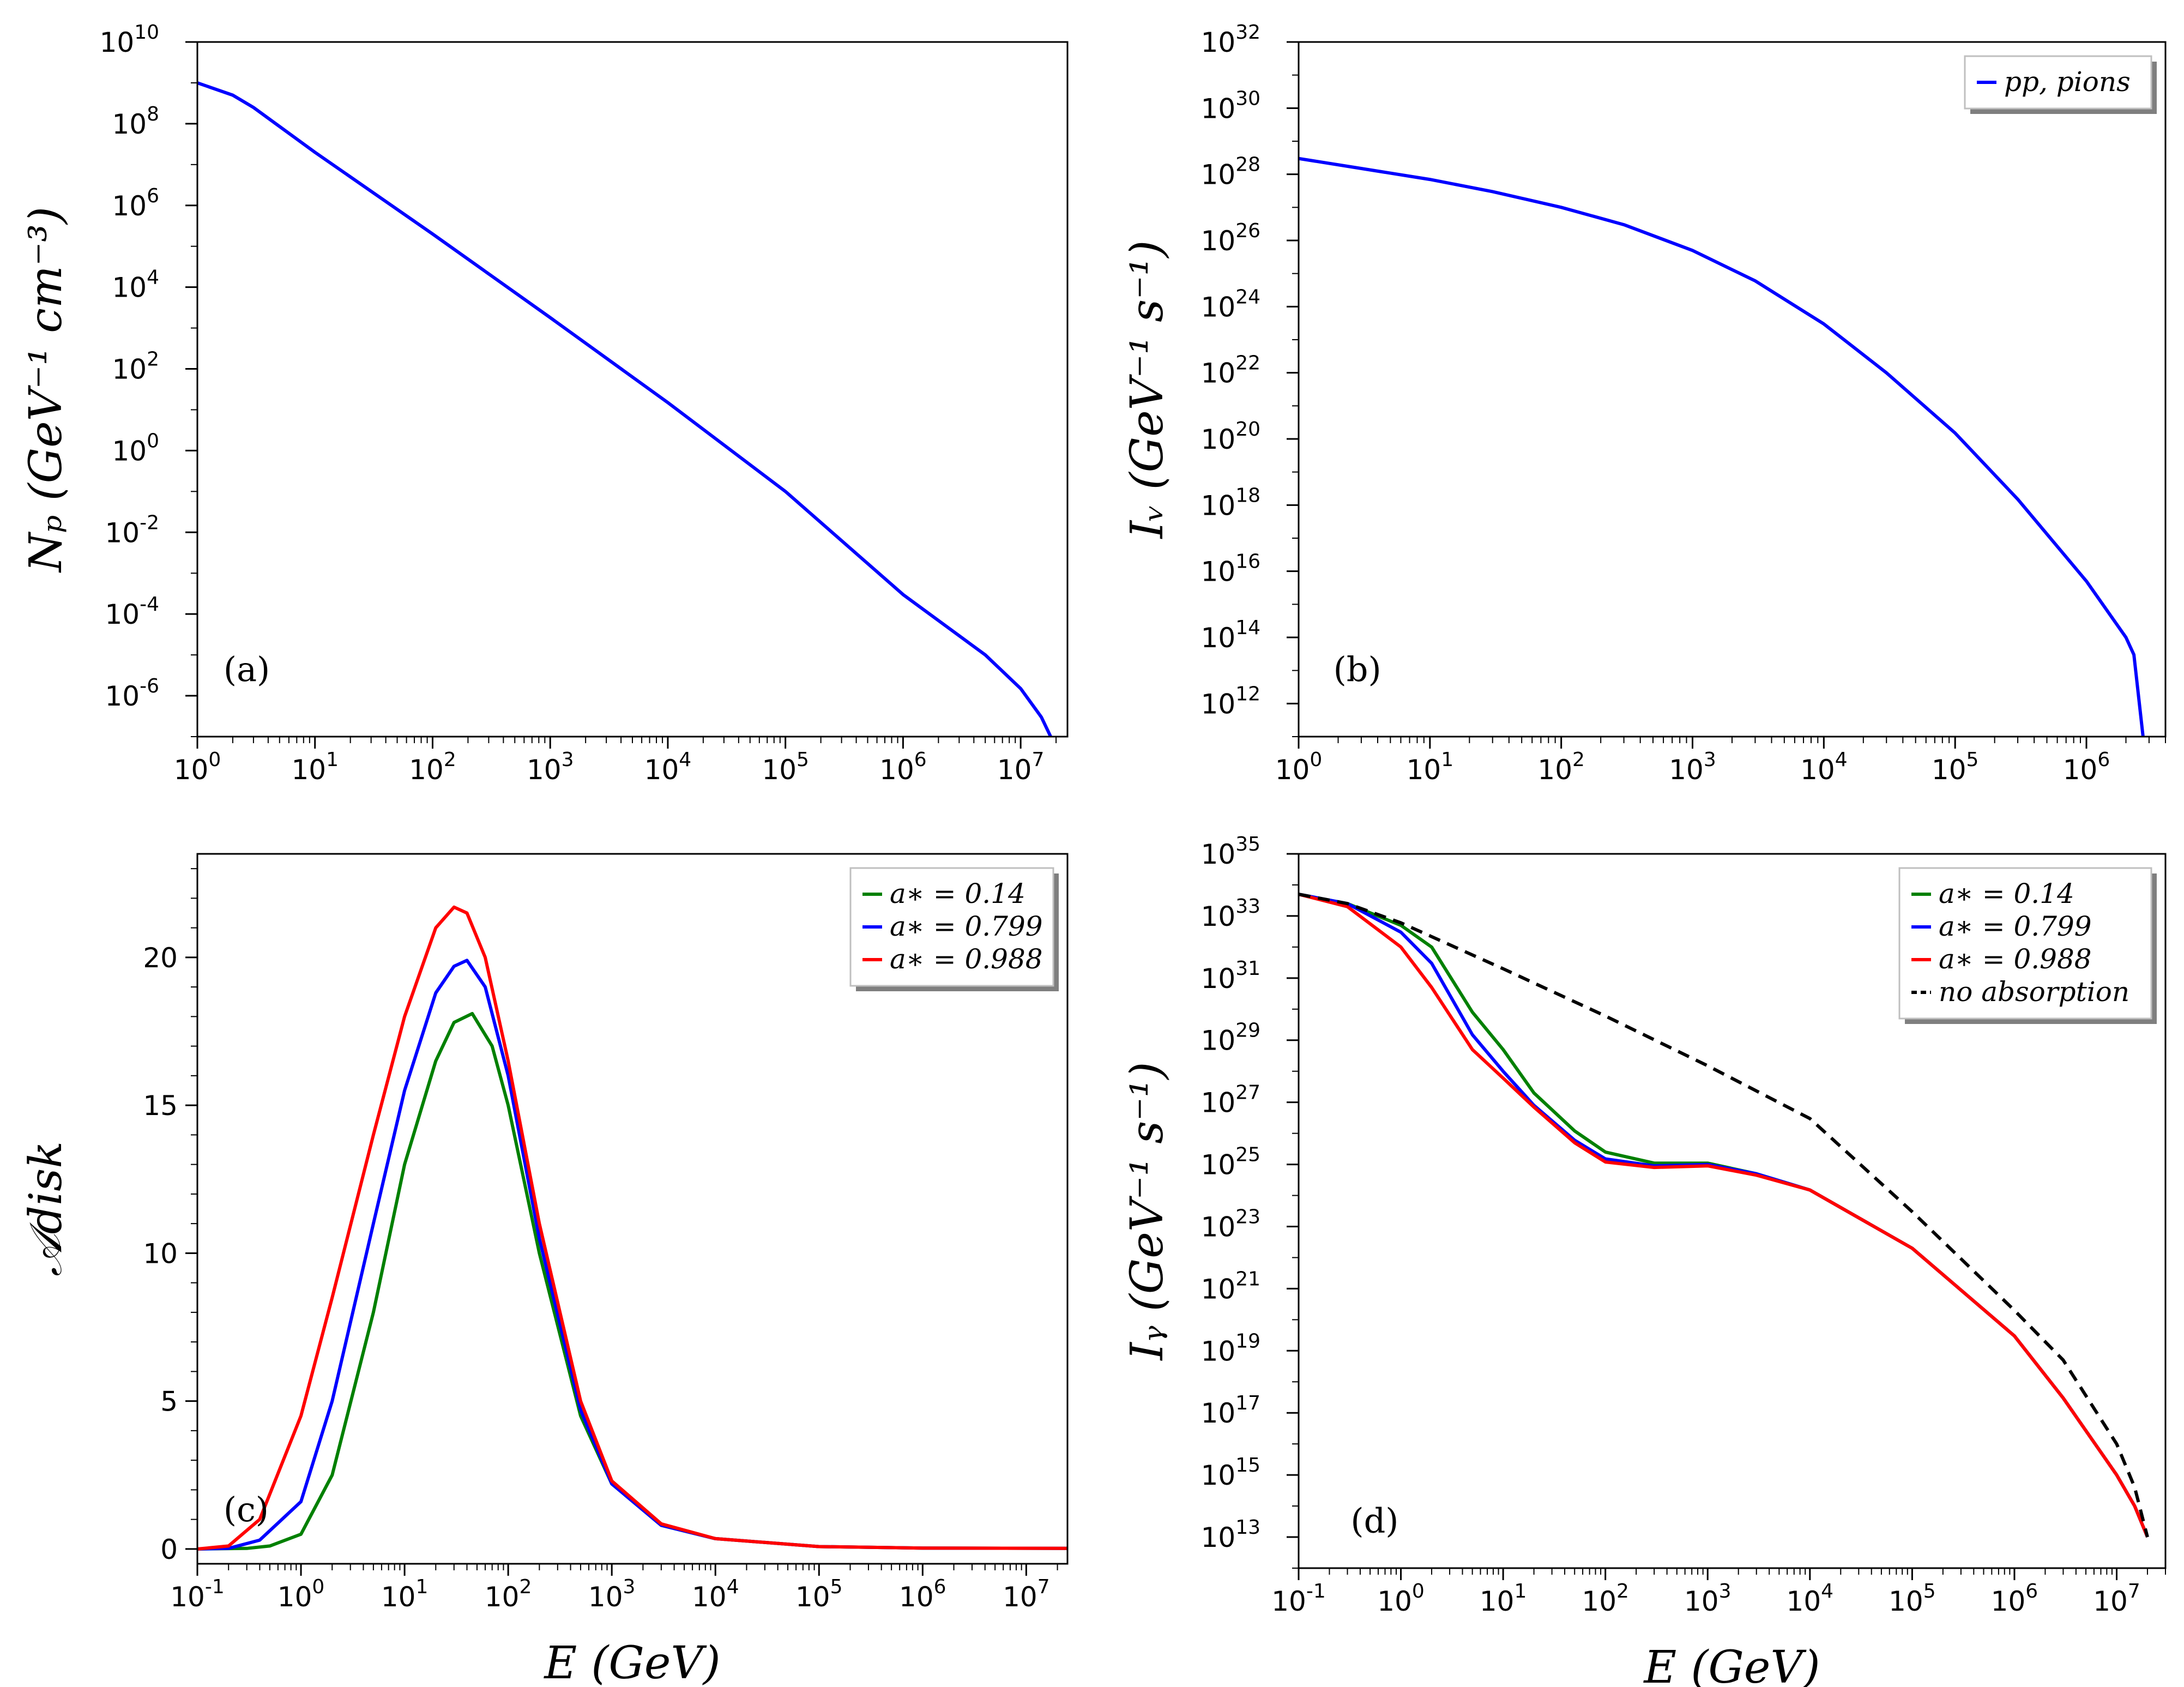 This screenshot has height=1687, width=2184. Describe the element at coordinates (1230, 1410) in the screenshot. I see `y-tick-label: 10¹⁷` at that location.